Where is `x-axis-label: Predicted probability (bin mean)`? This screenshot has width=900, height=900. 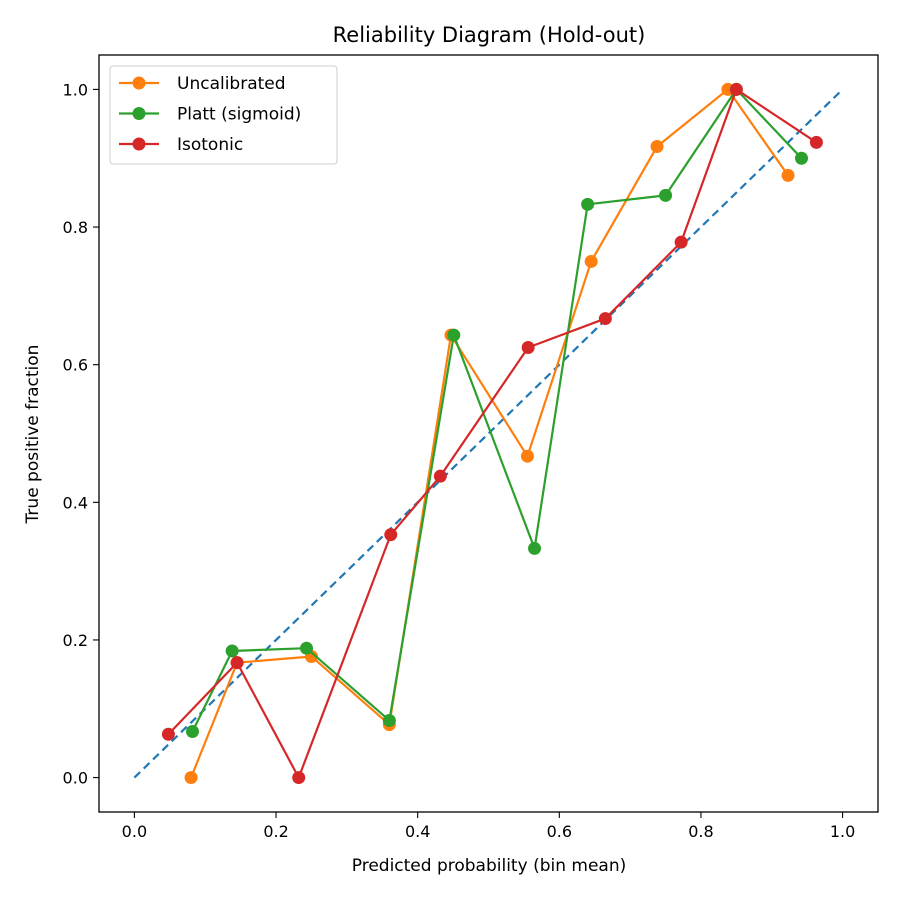 x-axis-label: Predicted probability (bin mean) is located at coordinates (489, 866).